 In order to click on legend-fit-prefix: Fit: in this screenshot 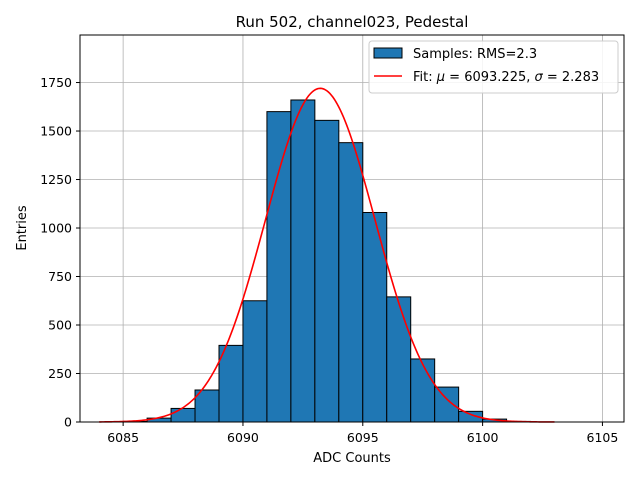, I will do `click(425, 77)`.